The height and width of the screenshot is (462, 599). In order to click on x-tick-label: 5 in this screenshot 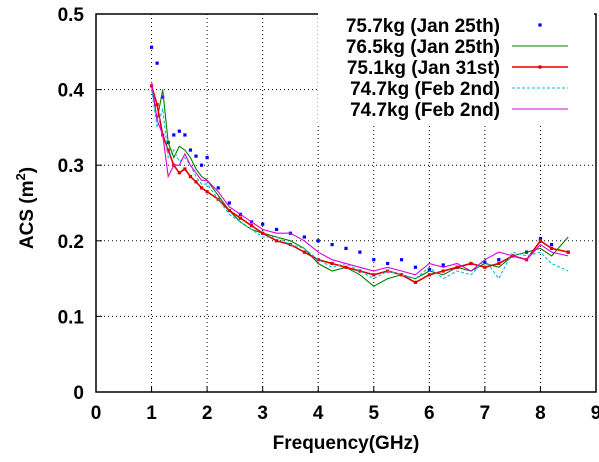, I will do `click(373, 413)`.